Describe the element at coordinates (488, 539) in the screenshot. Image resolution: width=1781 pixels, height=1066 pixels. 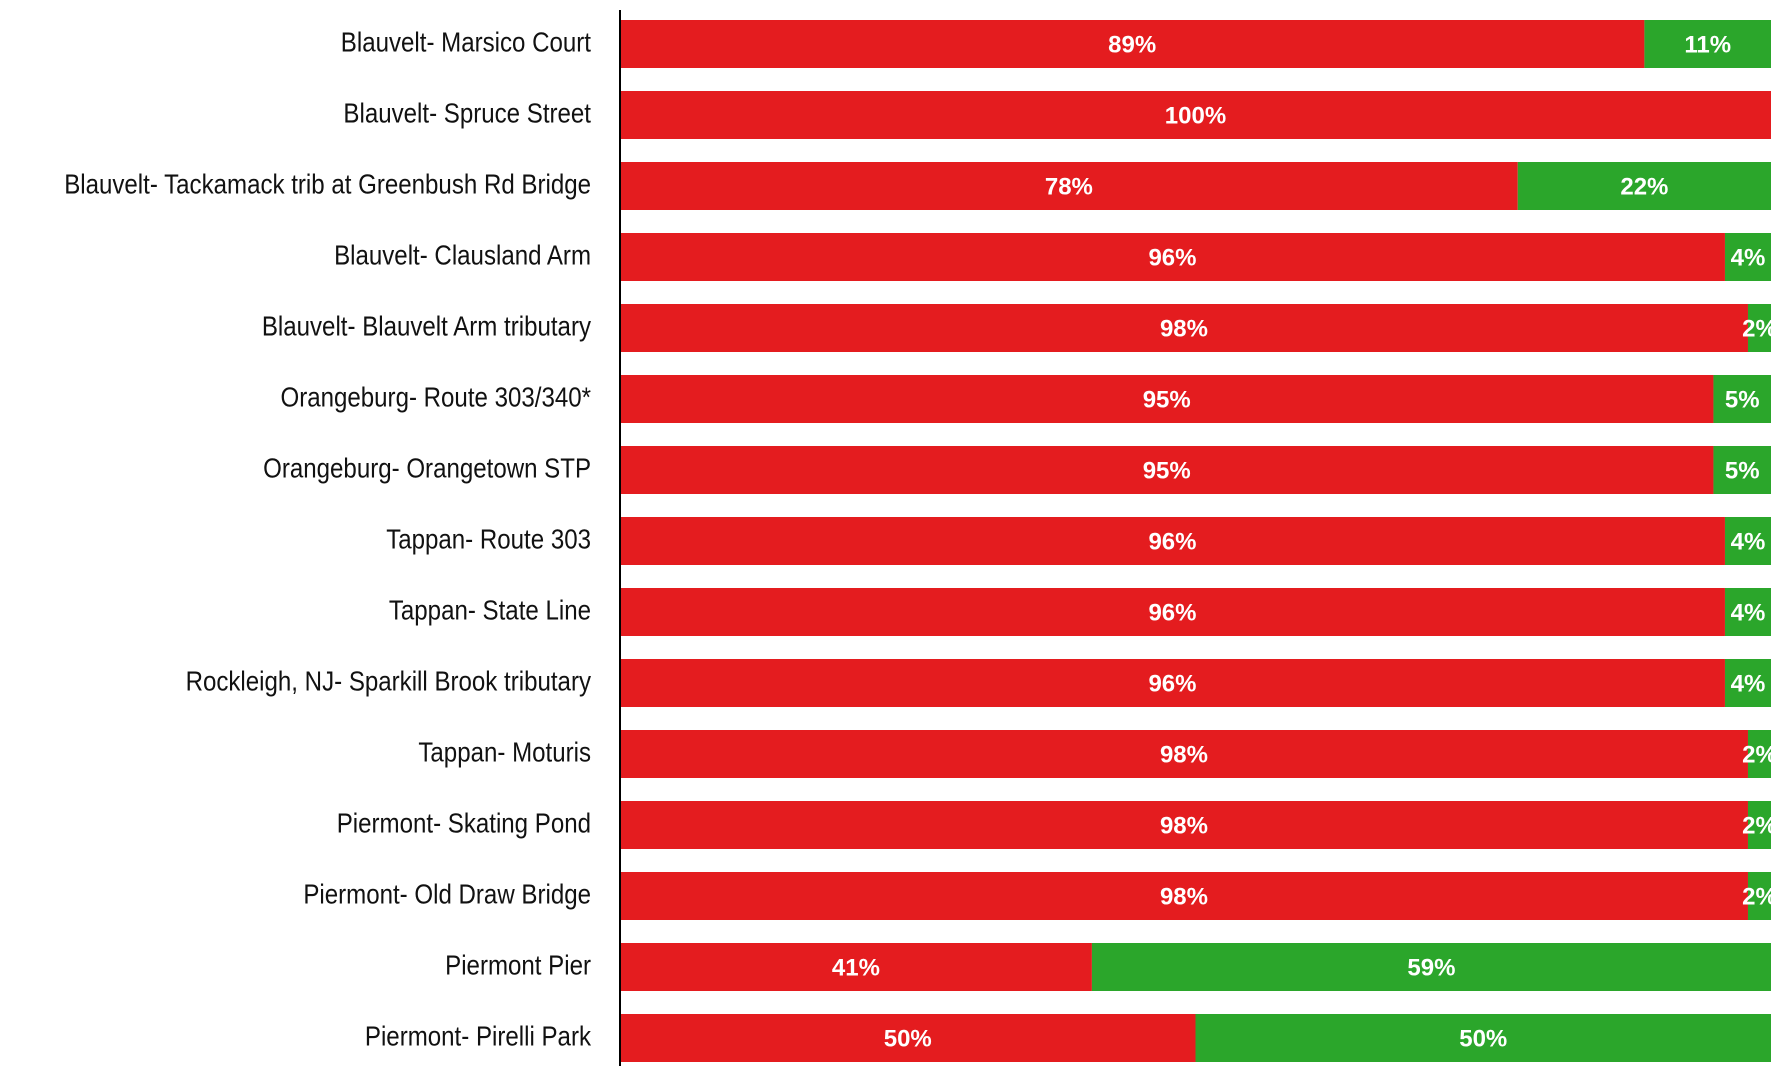
I see `category-label: Tappan- Route 303` at that location.